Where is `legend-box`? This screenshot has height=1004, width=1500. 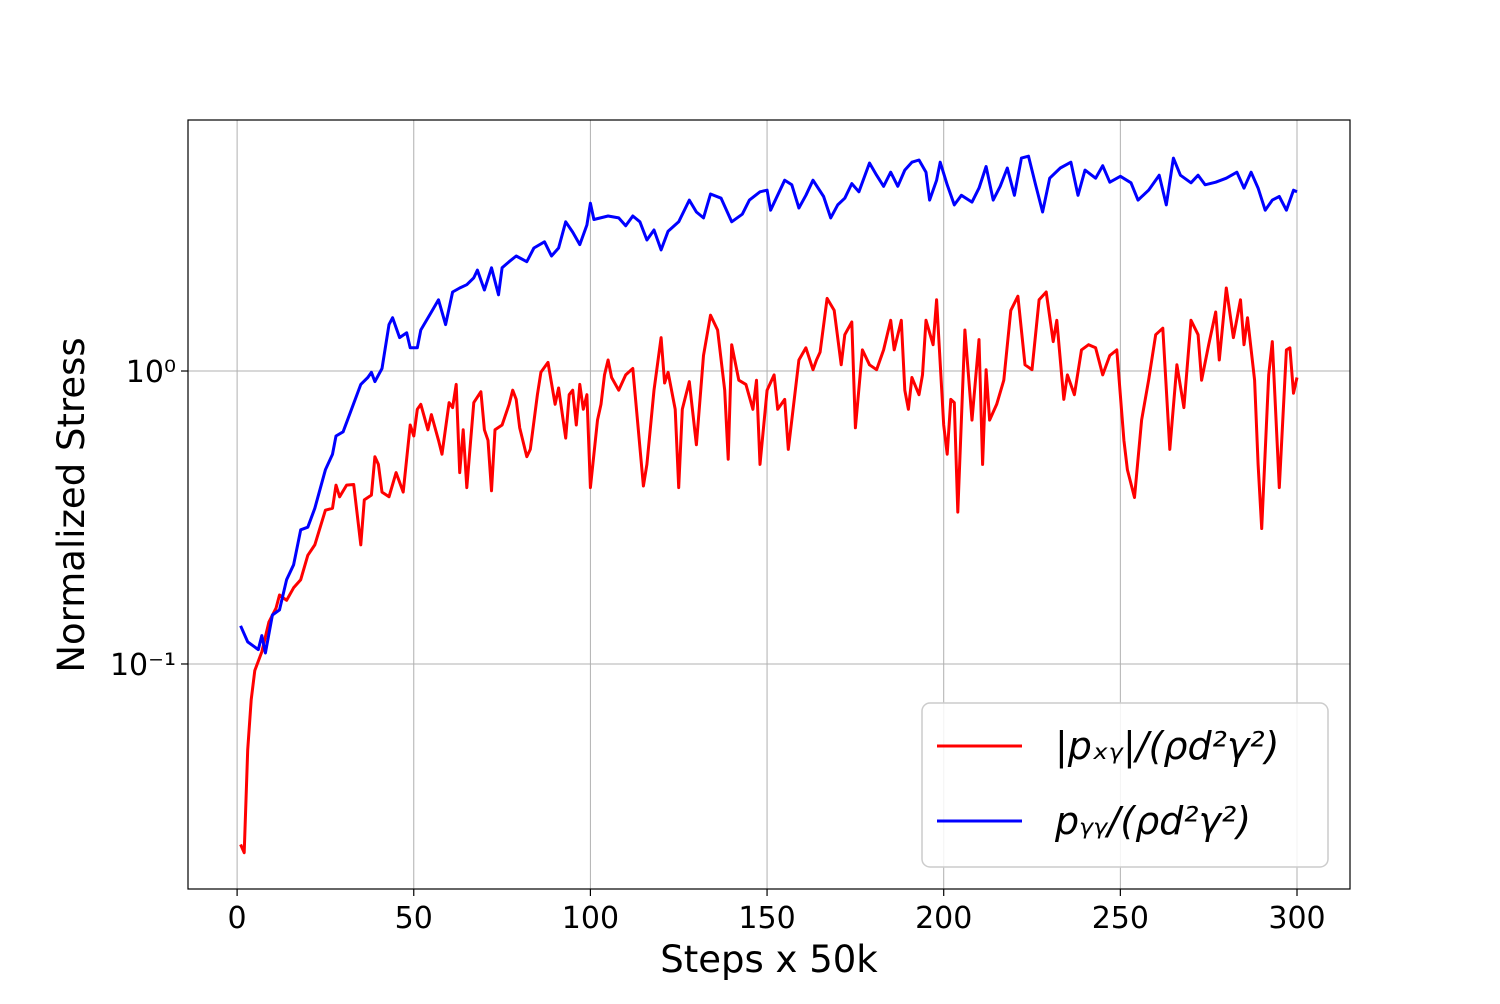 legend-box is located at coordinates (1125, 785).